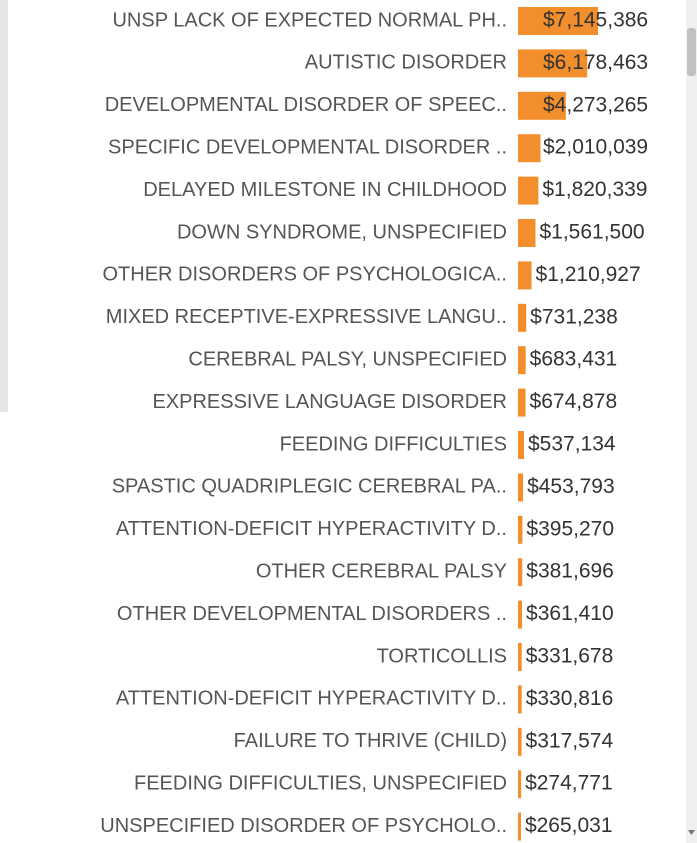 The image size is (697, 843). I want to click on left-strip, so click(4, 206).